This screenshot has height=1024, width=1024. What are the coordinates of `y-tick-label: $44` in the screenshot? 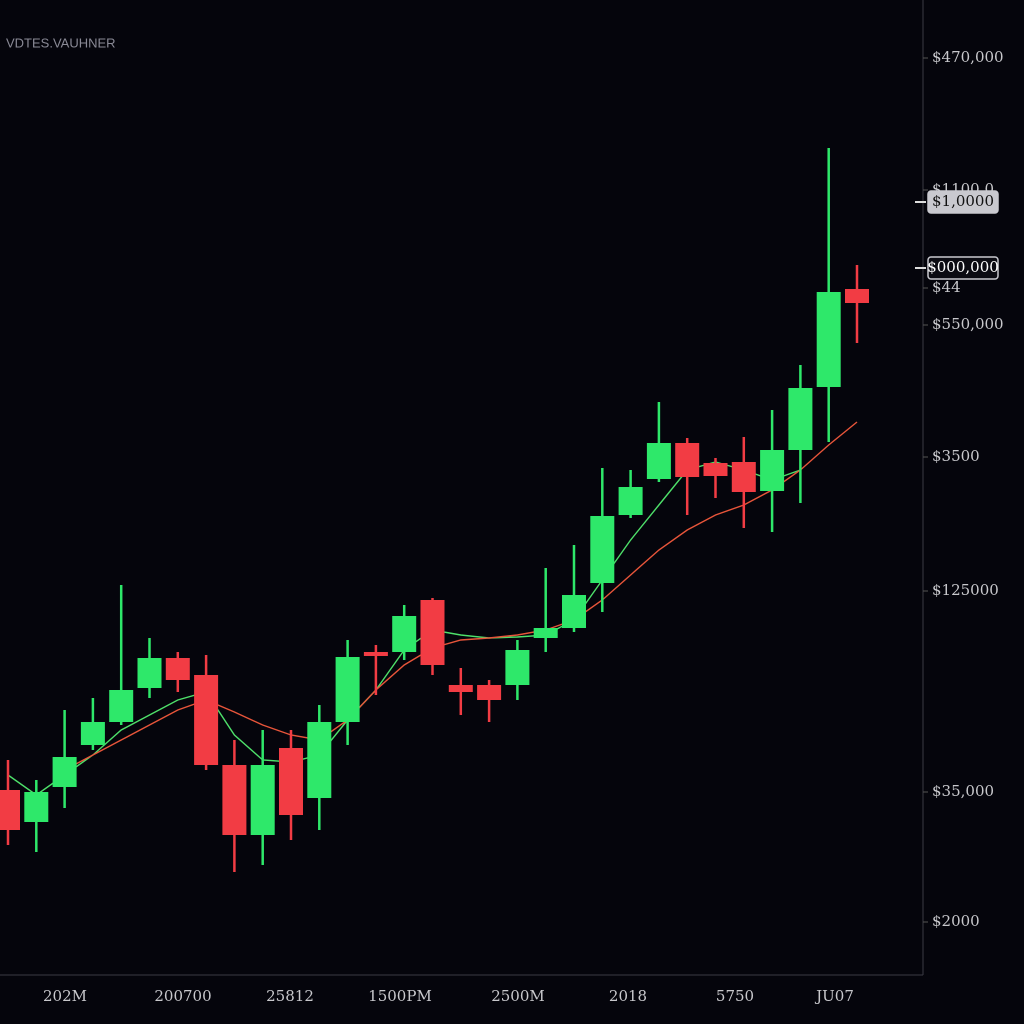 It's located at (946, 287).